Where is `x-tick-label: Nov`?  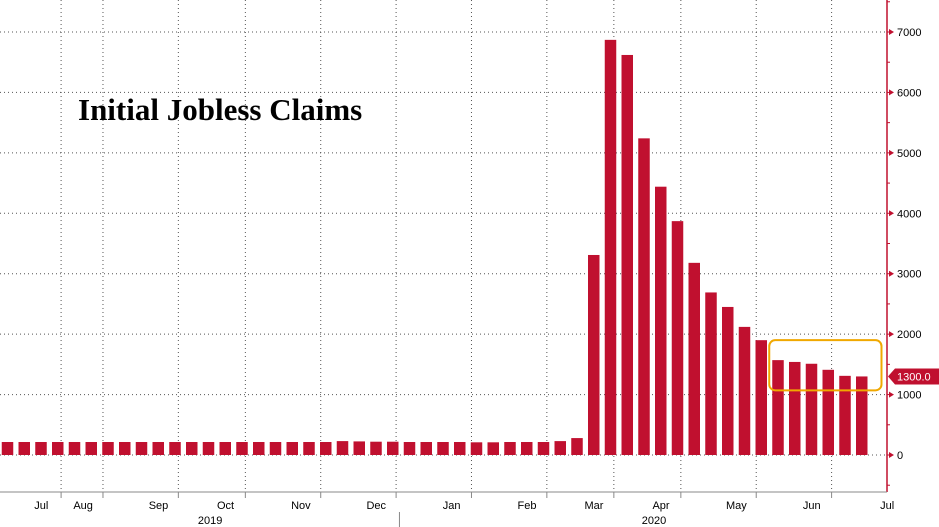 x-tick-label: Nov is located at coordinates (301, 506).